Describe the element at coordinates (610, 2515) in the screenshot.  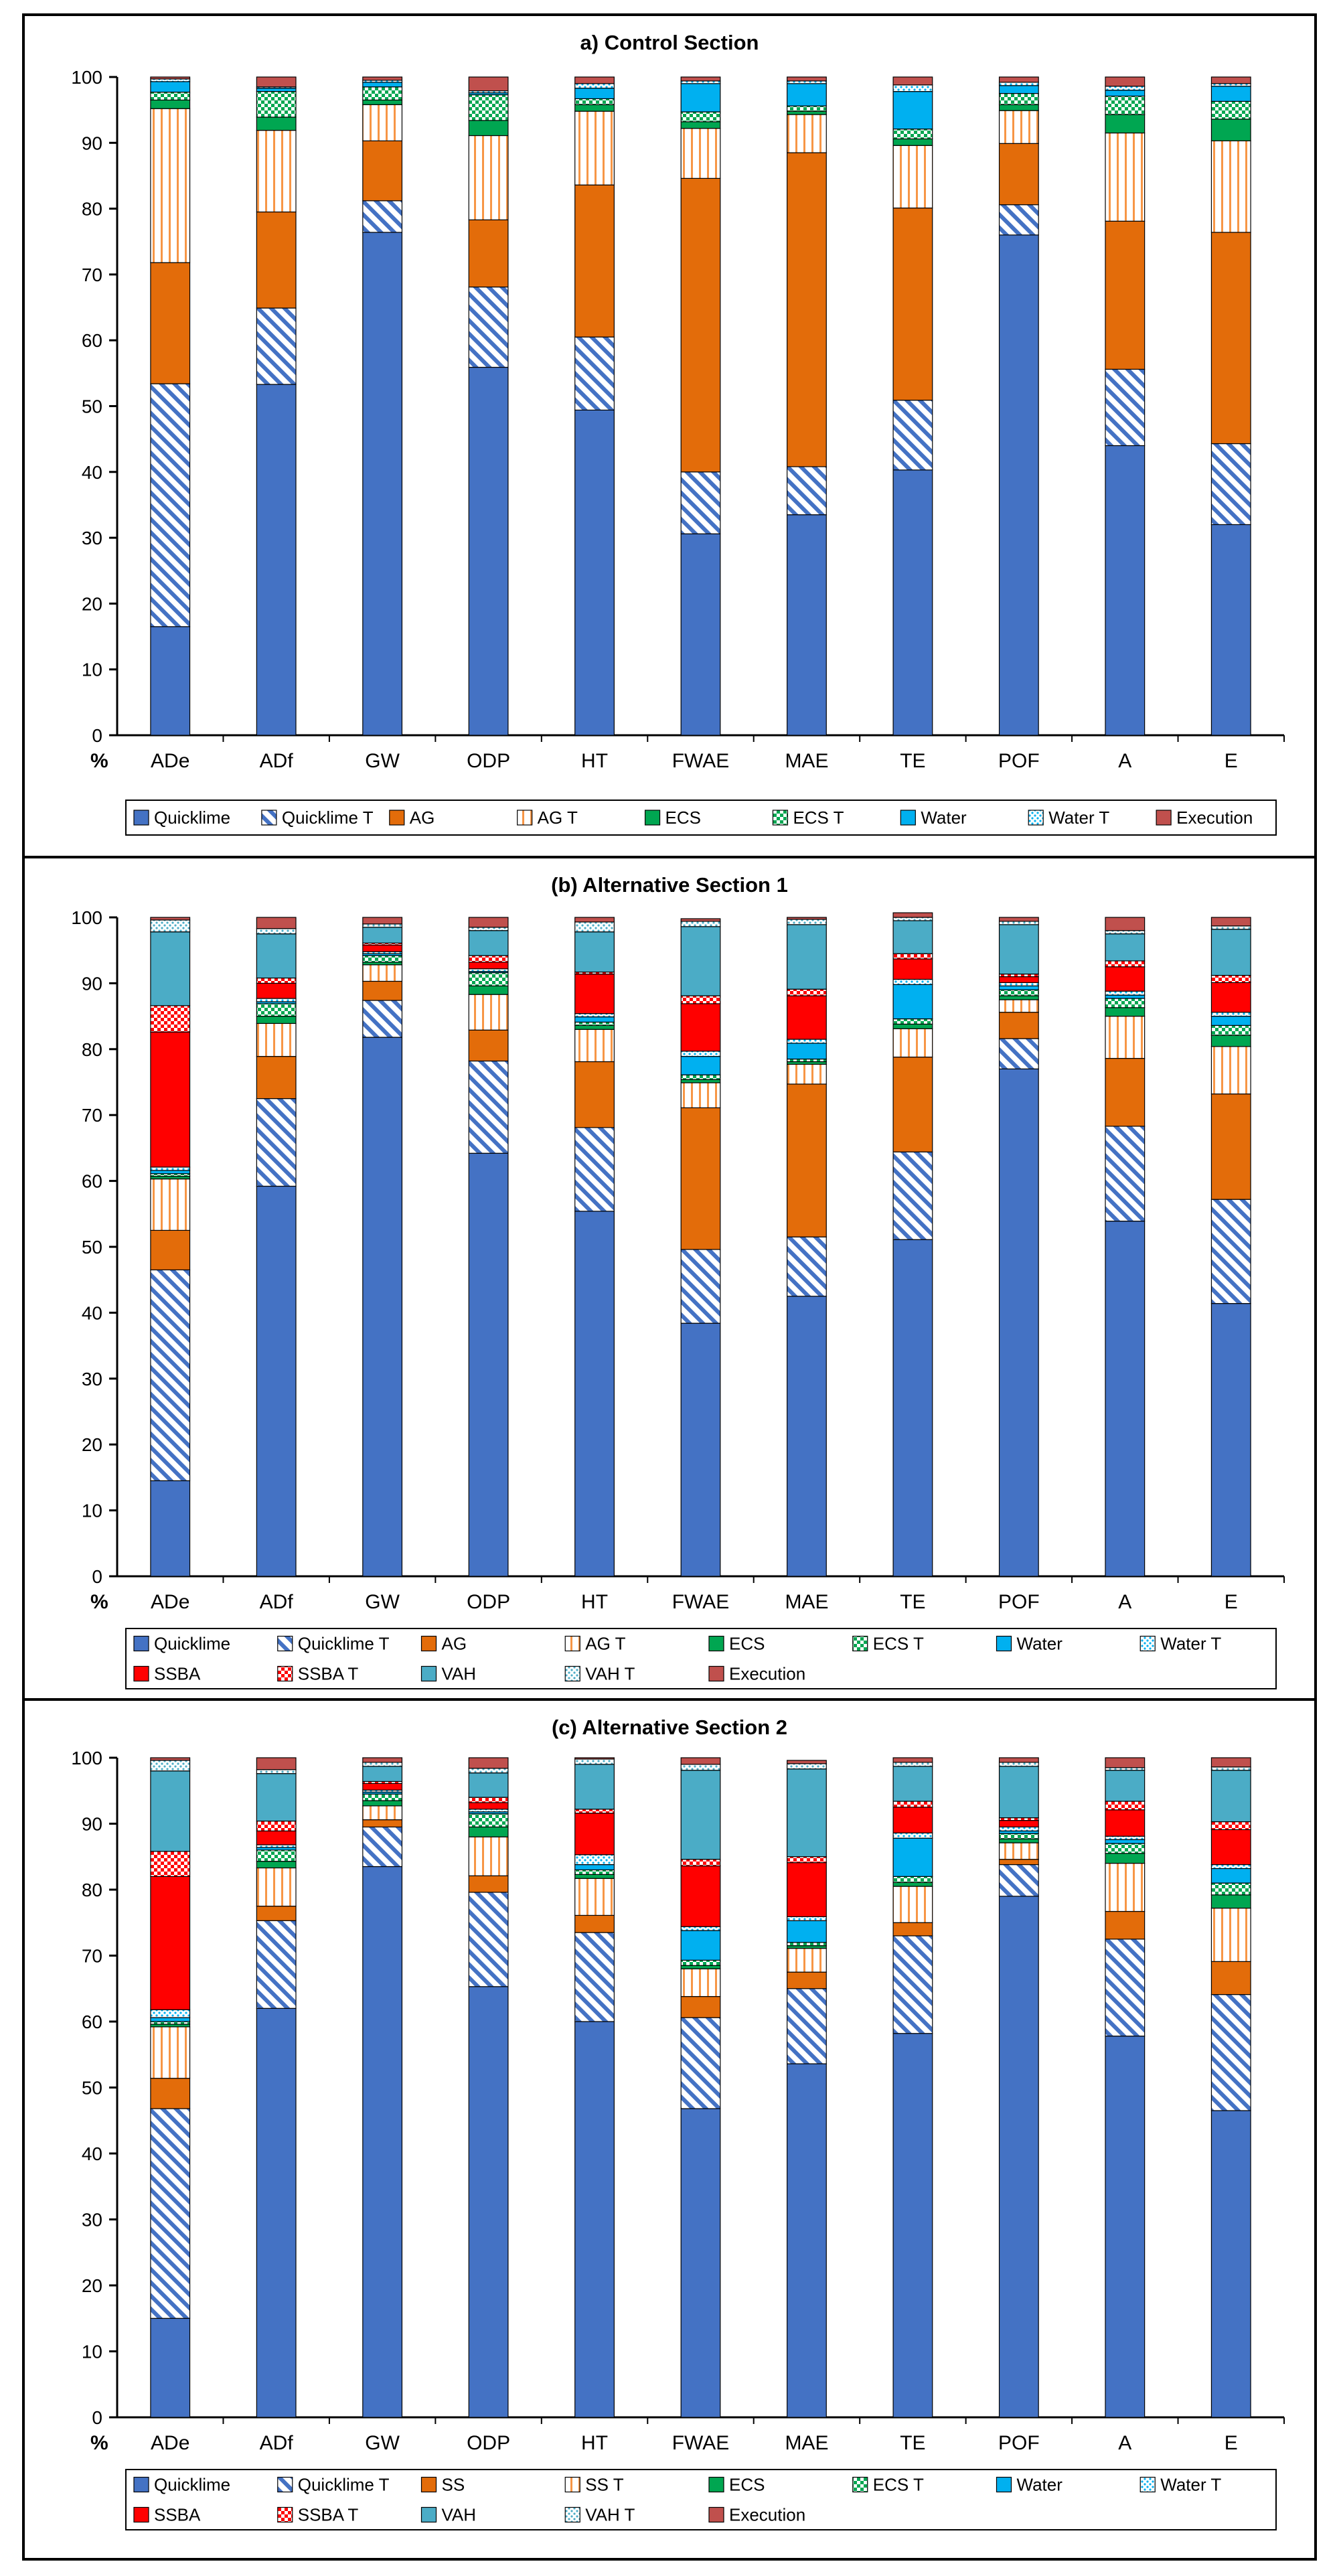
I see `legend-label: VAH T` at that location.